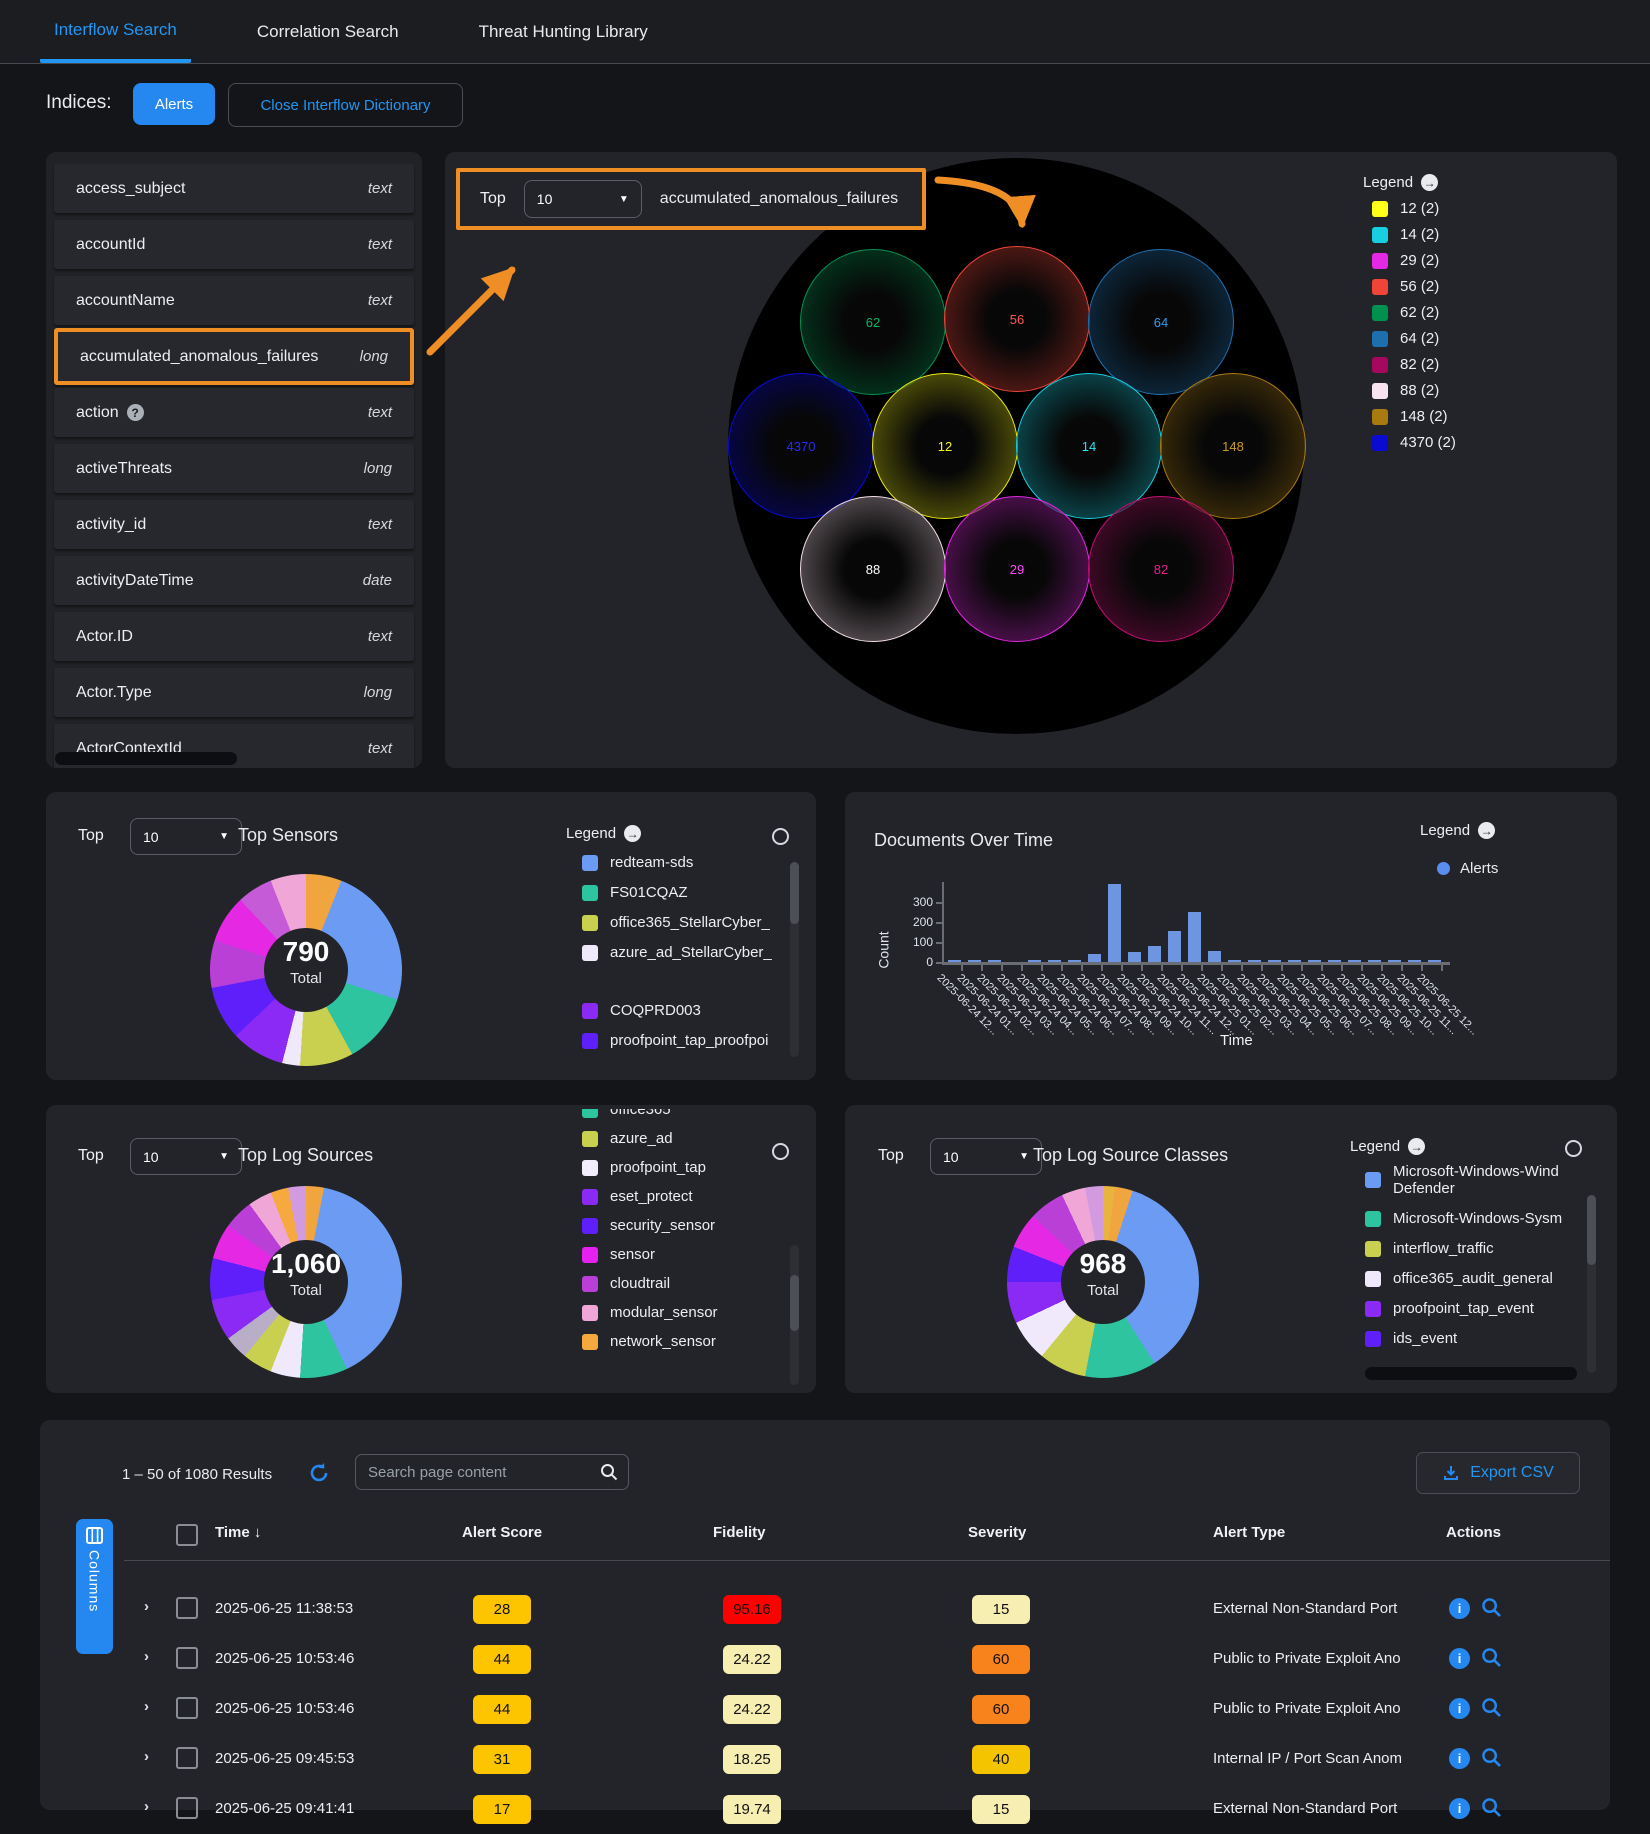 This screenshot has height=1834, width=1650. What do you see at coordinates (682, 1167) in the screenshot?
I see `legend-item-proofpoint-tap: proofpoint_tap` at bounding box center [682, 1167].